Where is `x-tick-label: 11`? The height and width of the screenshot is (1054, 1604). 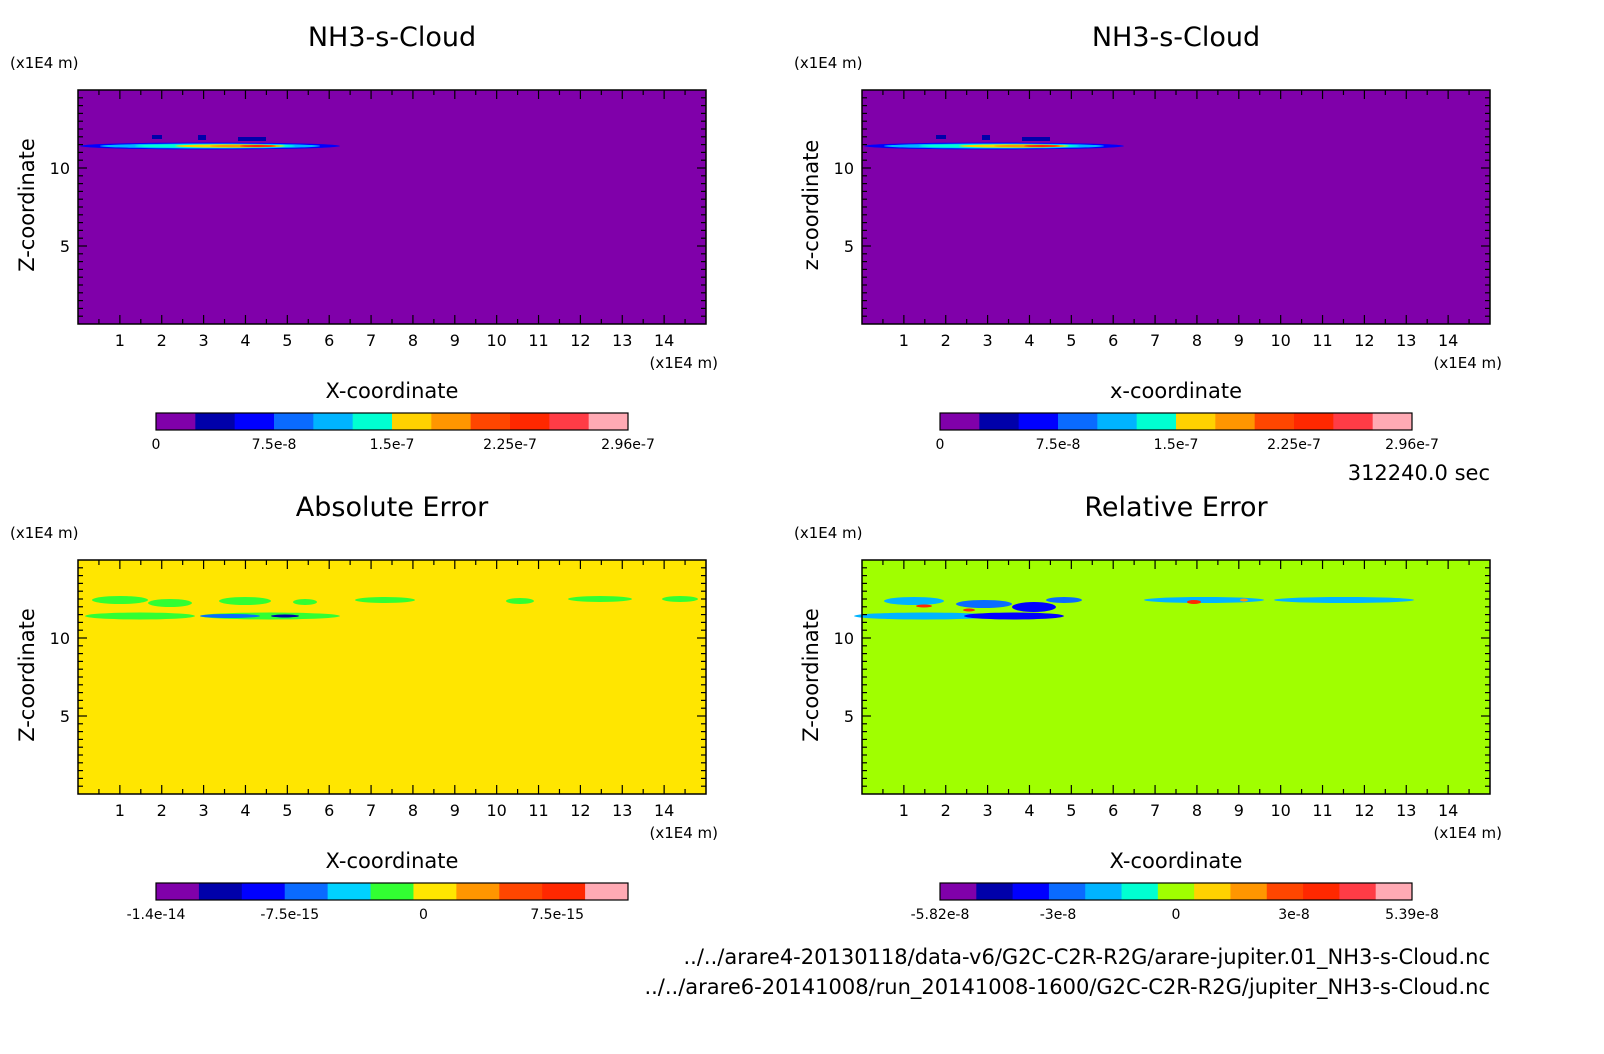 x-tick-label: 11 is located at coordinates (538, 810).